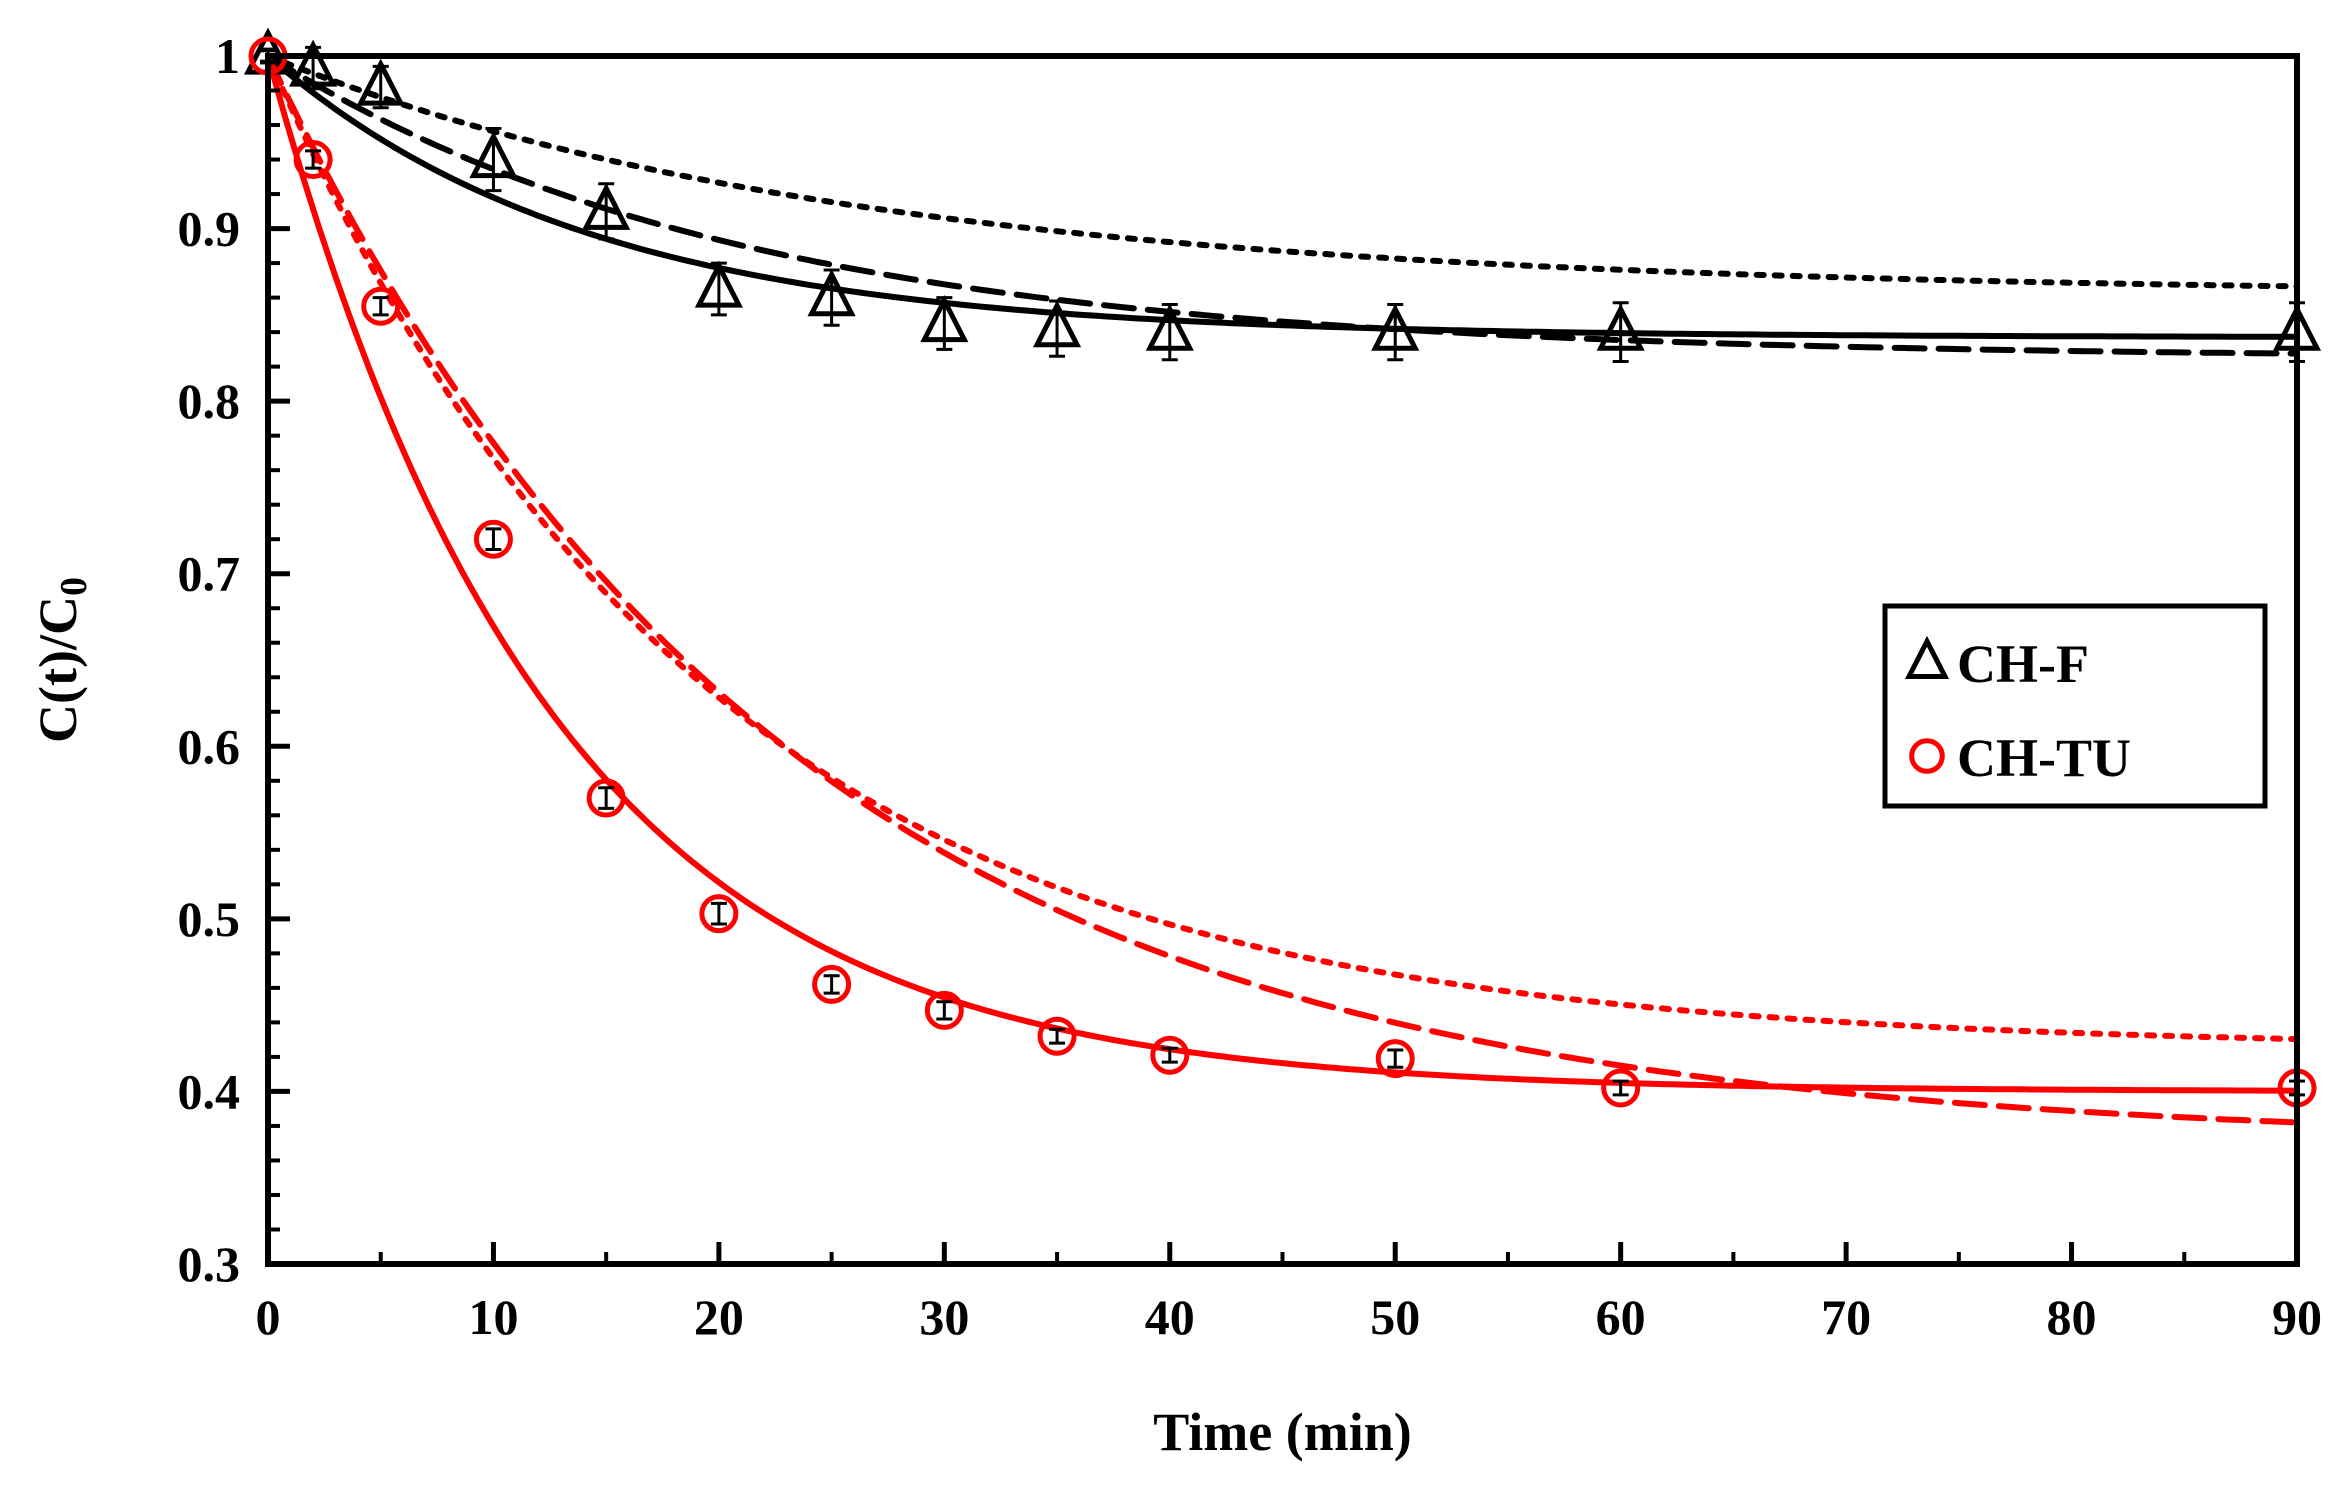  What do you see at coordinates (209, 919) in the screenshot?
I see `y-tick-label: 0.5` at bounding box center [209, 919].